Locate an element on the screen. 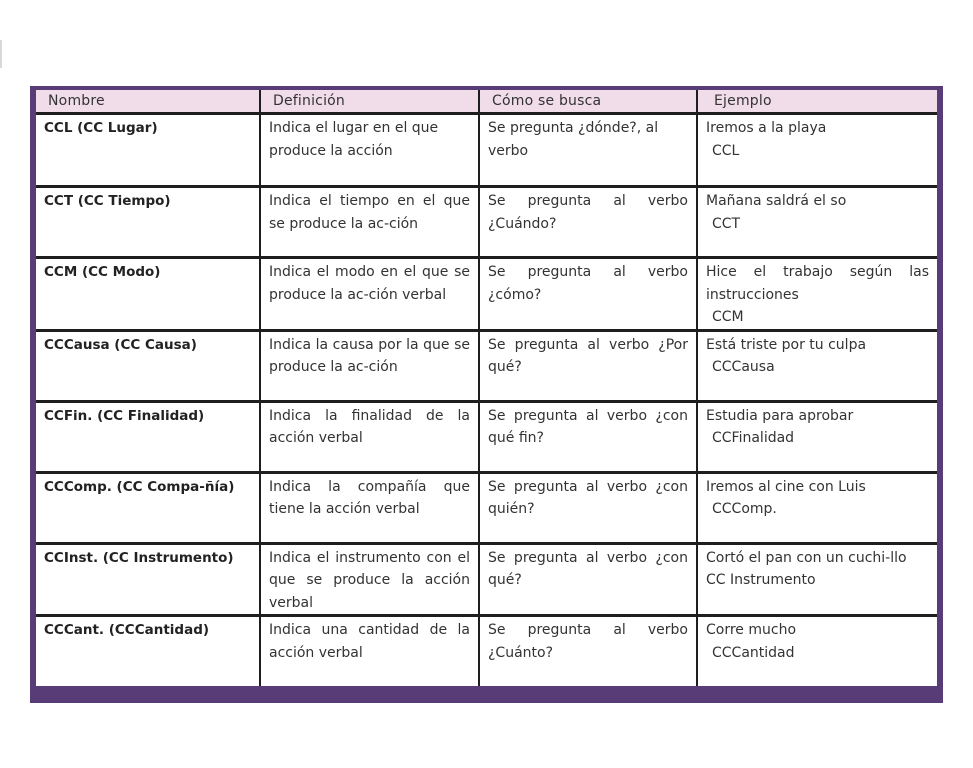 This screenshot has height=768, width=973. cell-busca: Se pregunta al verbo ¿Cuánto? is located at coordinates (587, 650).